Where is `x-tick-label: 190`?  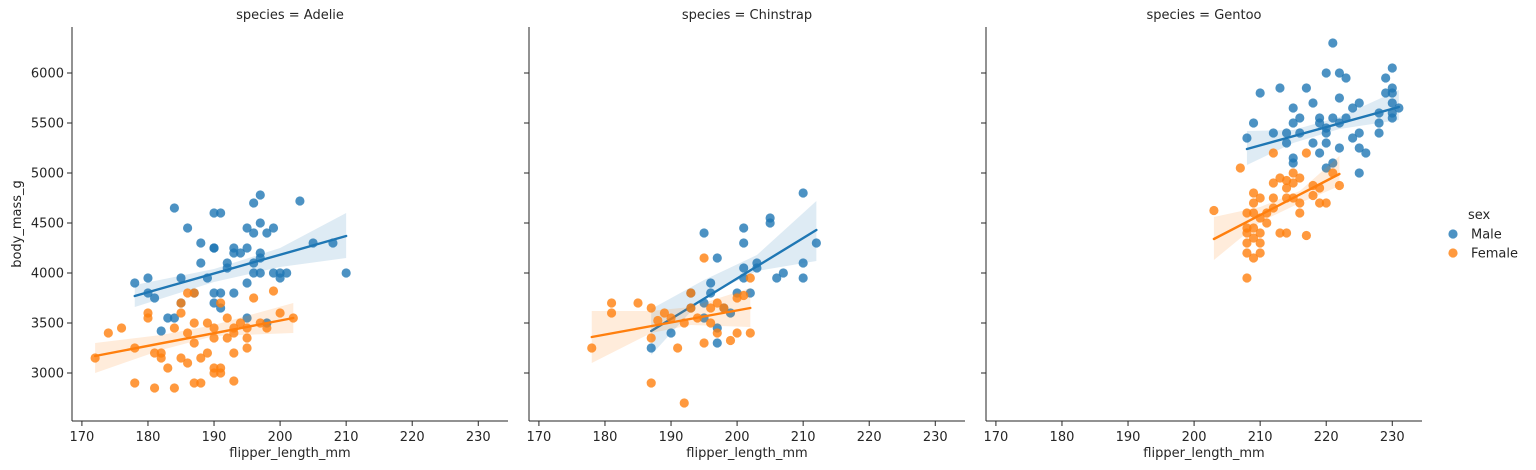 x-tick-label: 190 is located at coordinates (671, 437).